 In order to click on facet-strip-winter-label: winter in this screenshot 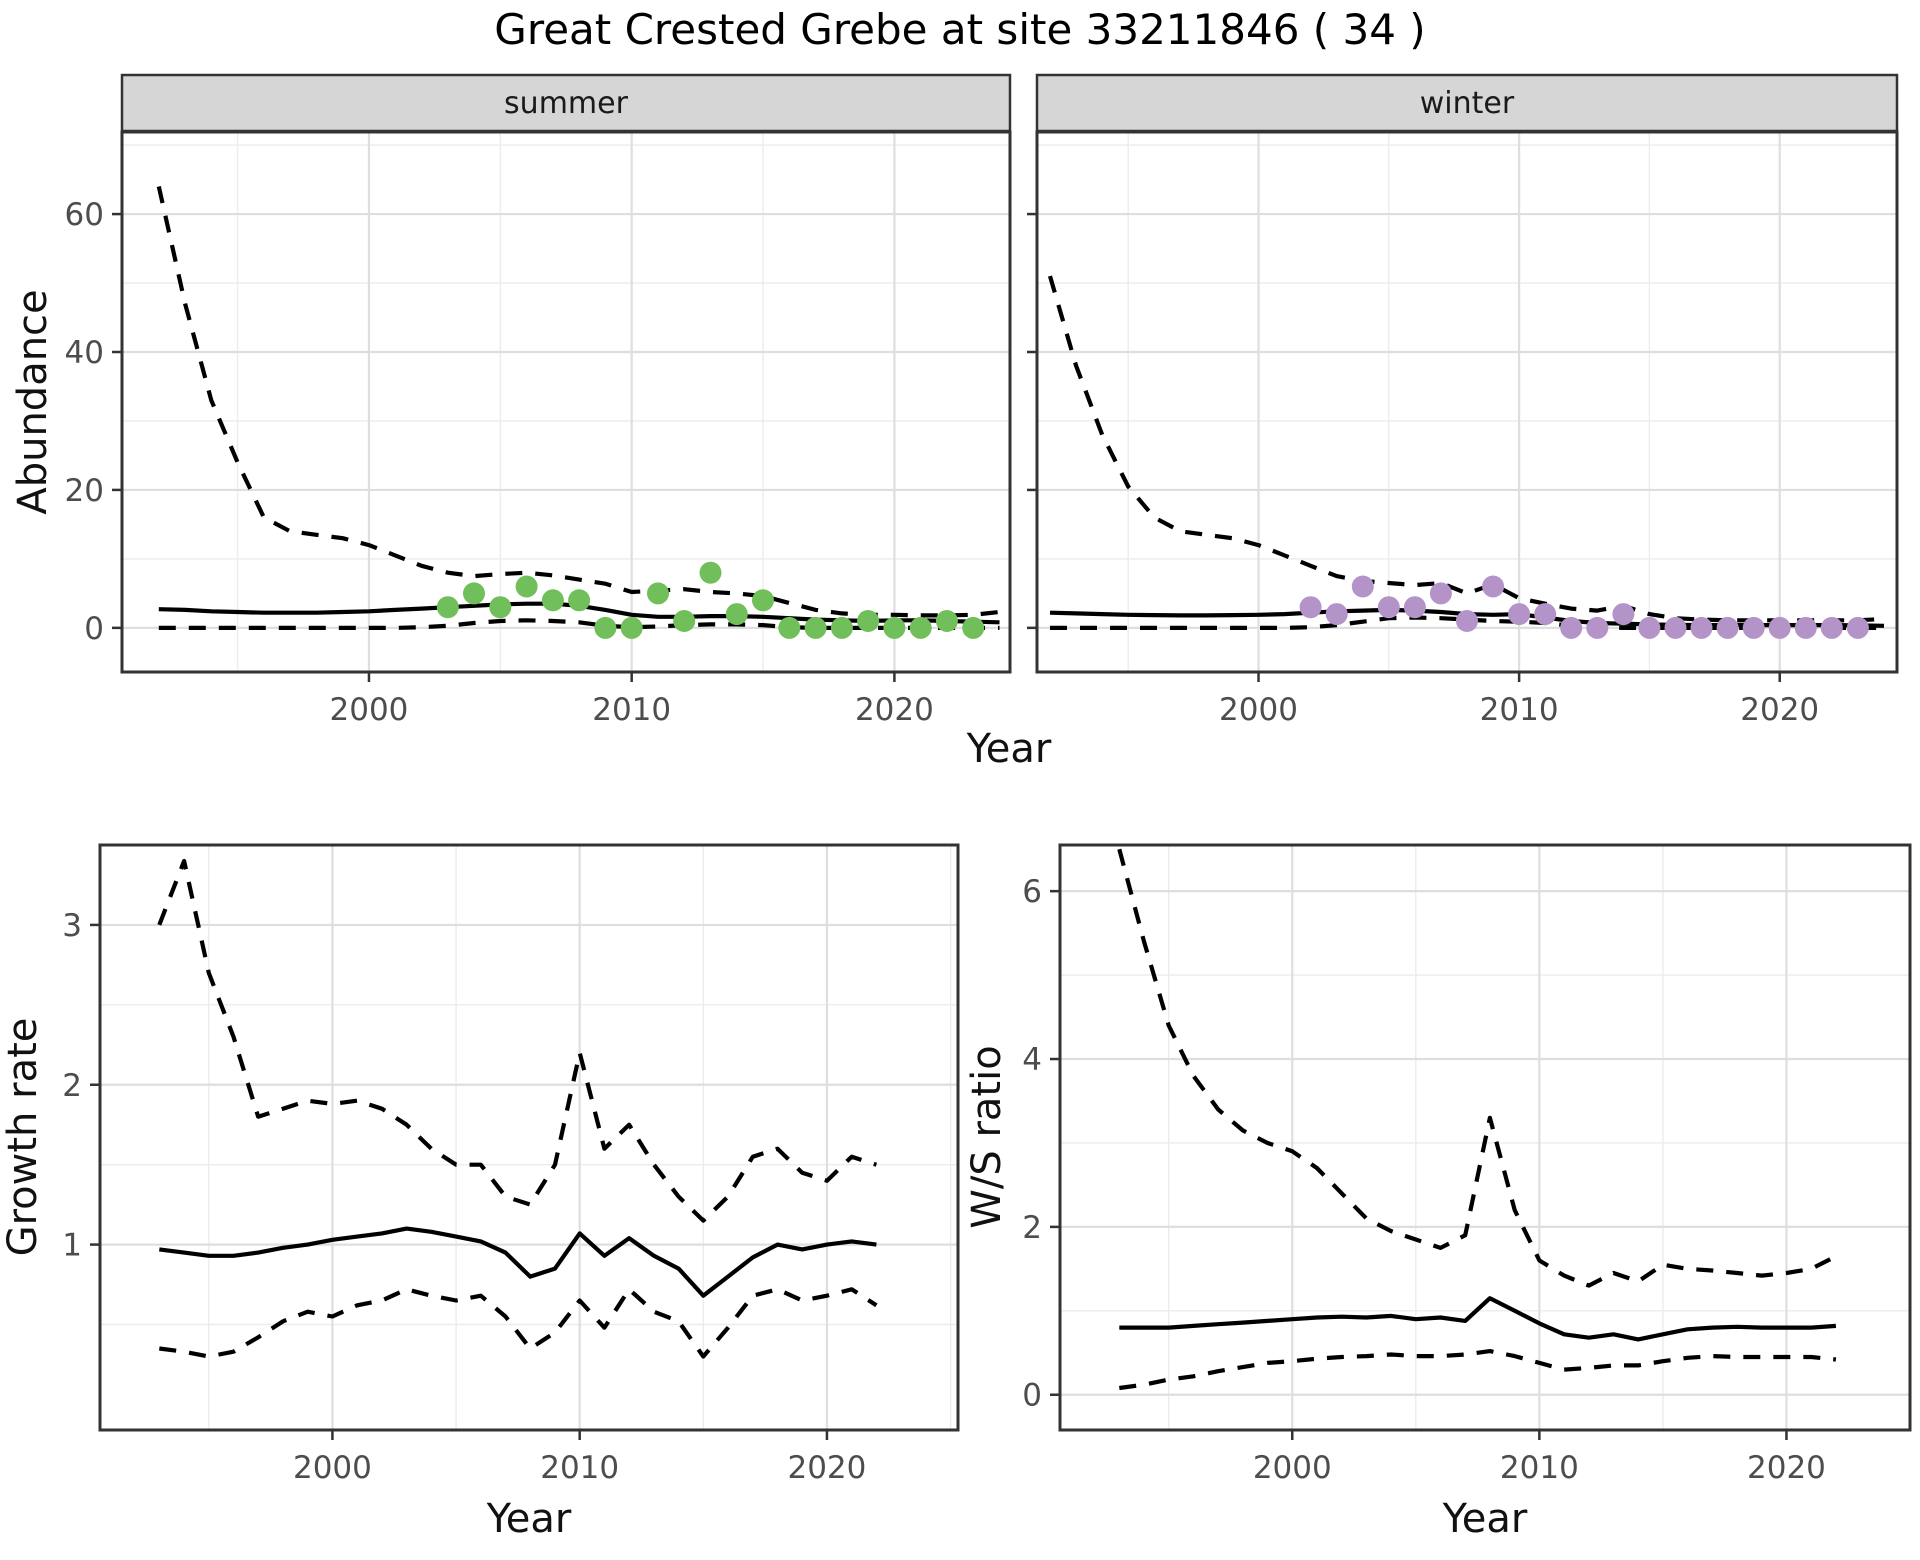, I will do `click(1467, 103)`.